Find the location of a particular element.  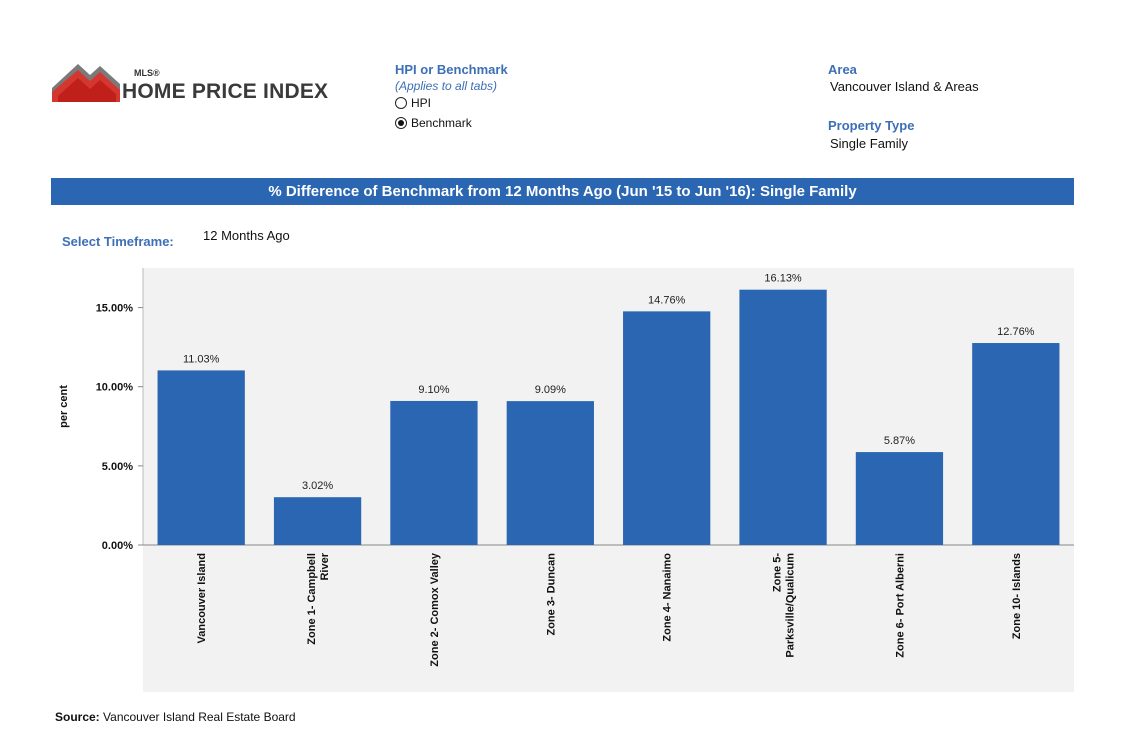

radio-option-benchmark: Benchmark is located at coordinates (433, 123).